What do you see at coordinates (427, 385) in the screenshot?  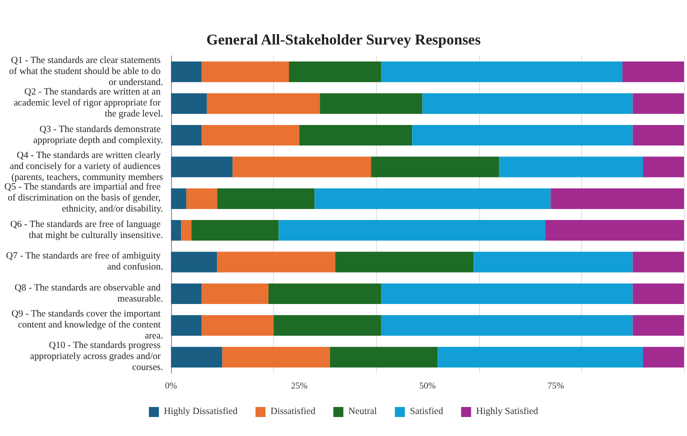 I see `x-tick-label: 50%` at bounding box center [427, 385].